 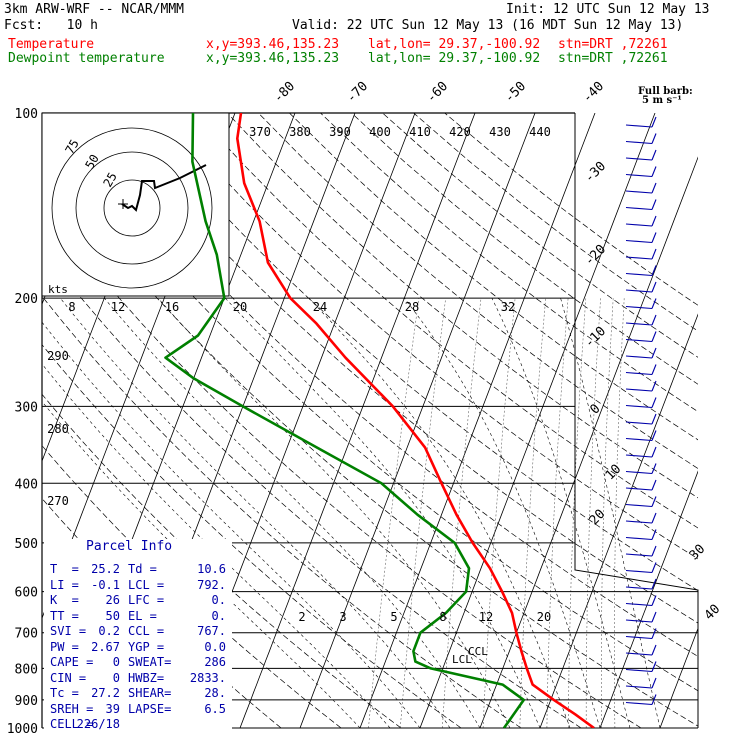 I want to click on pressure-tick-label: 700, so click(x=26, y=634).